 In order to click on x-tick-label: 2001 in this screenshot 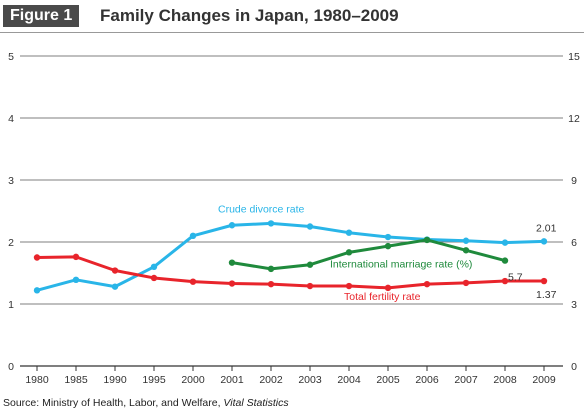, I will do `click(232, 380)`.